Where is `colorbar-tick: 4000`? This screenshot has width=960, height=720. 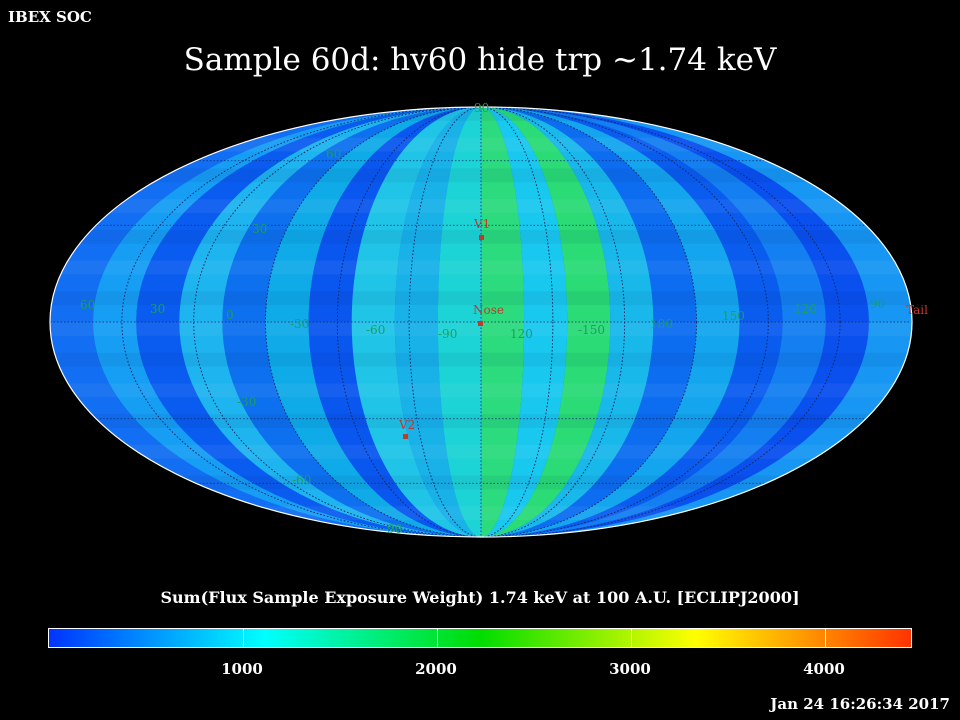 colorbar-tick: 4000 is located at coordinates (824, 669).